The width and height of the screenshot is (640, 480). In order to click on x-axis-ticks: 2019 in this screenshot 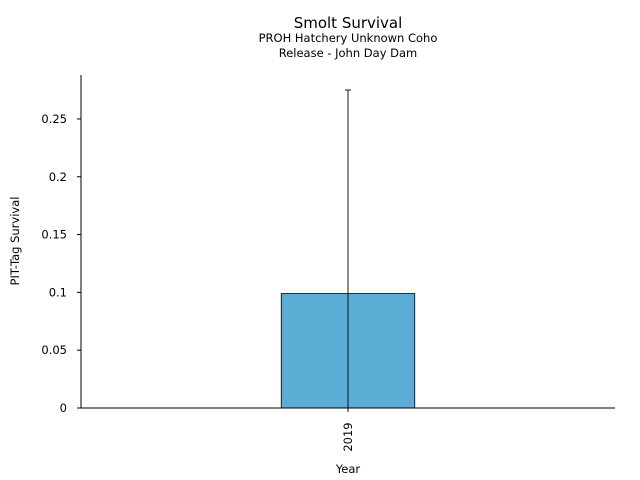, I will do `click(348, 430)`.